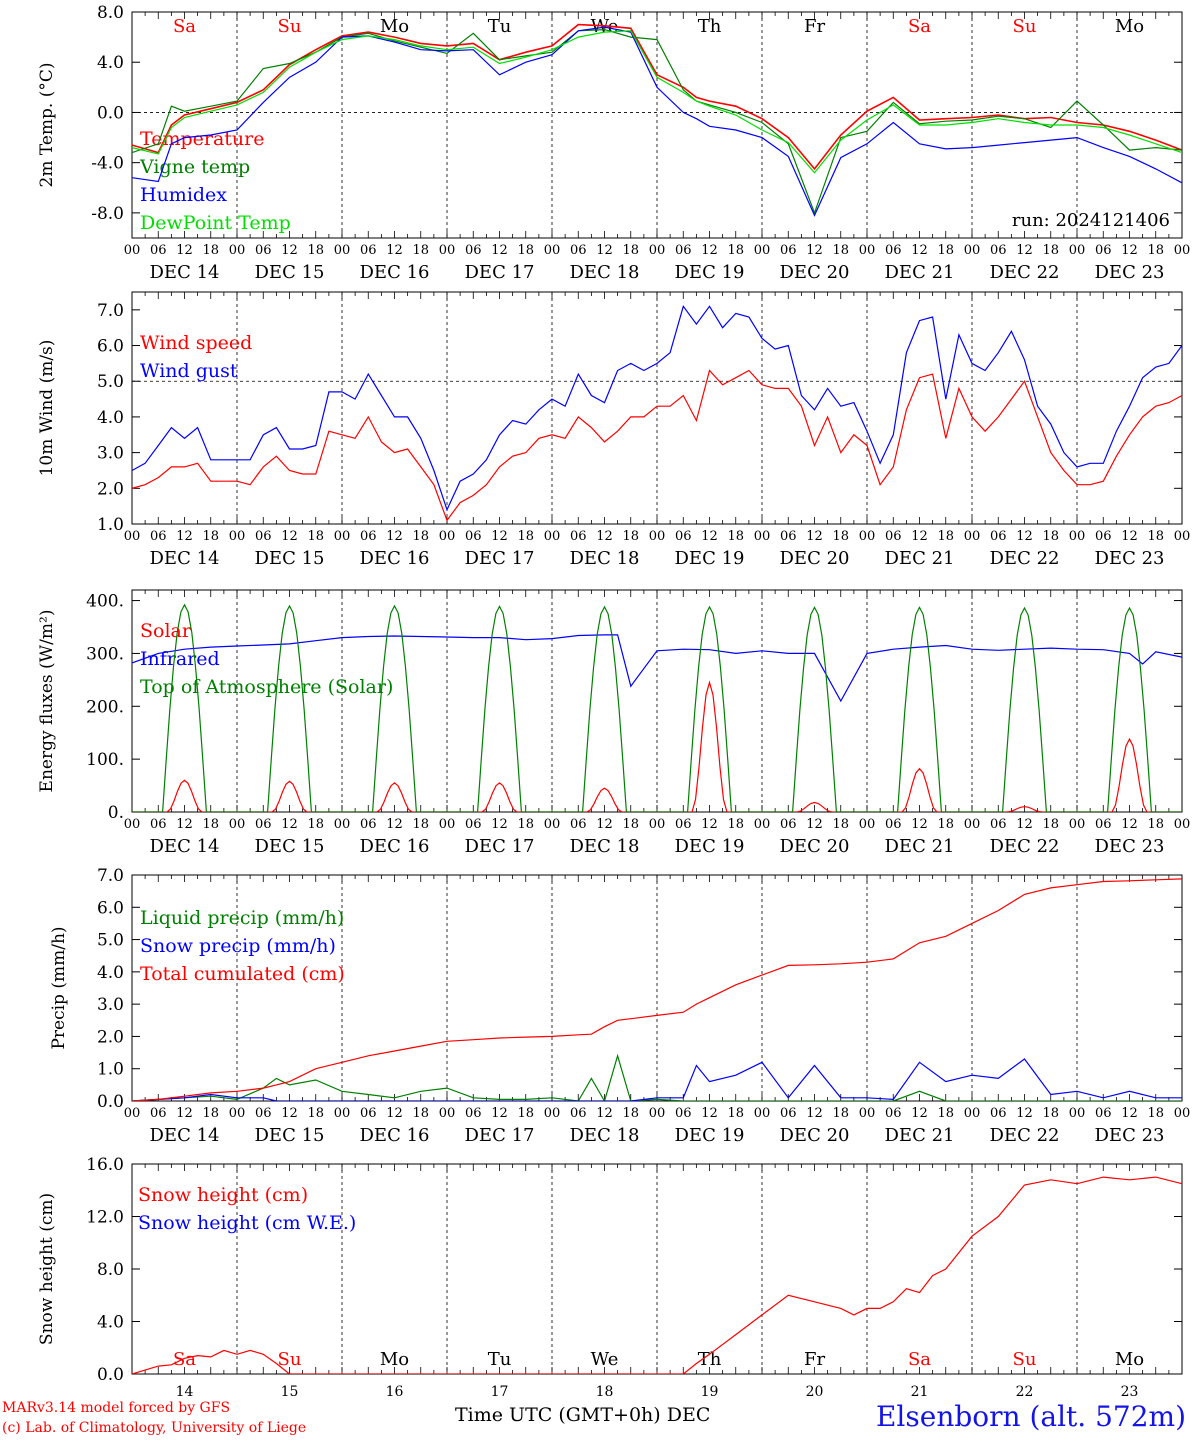 This screenshot has width=1194, height=1440. I want to click on x-day-number: 22, so click(1025, 1392).